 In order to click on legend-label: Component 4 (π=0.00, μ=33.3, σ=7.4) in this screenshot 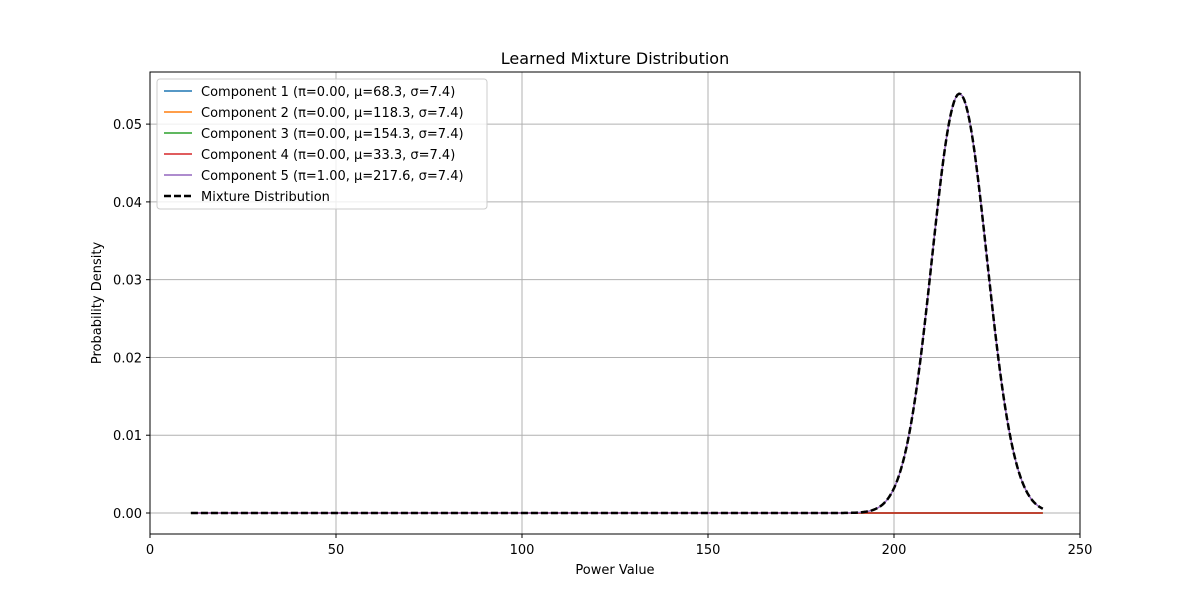, I will do `click(328, 155)`.